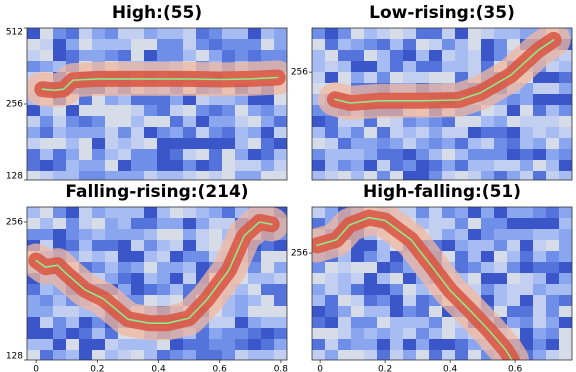 The height and width of the screenshot is (372, 576). What do you see at coordinates (14, 177) in the screenshot?
I see `y-tick-label: 128` at bounding box center [14, 177].